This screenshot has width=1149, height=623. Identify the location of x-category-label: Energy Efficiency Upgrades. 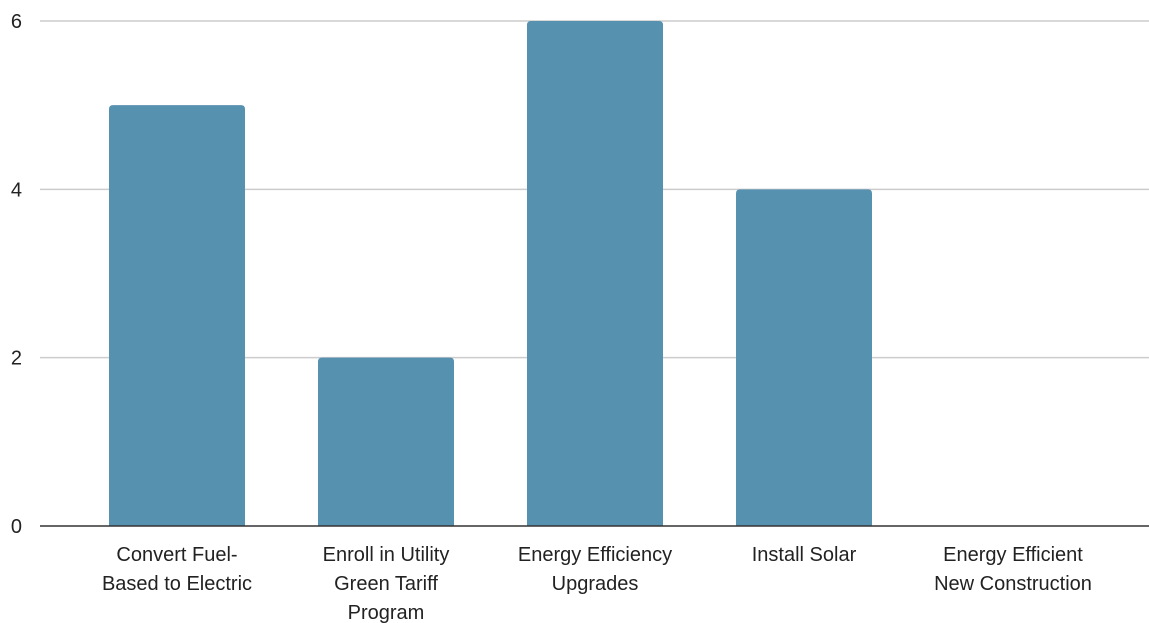
(595, 569).